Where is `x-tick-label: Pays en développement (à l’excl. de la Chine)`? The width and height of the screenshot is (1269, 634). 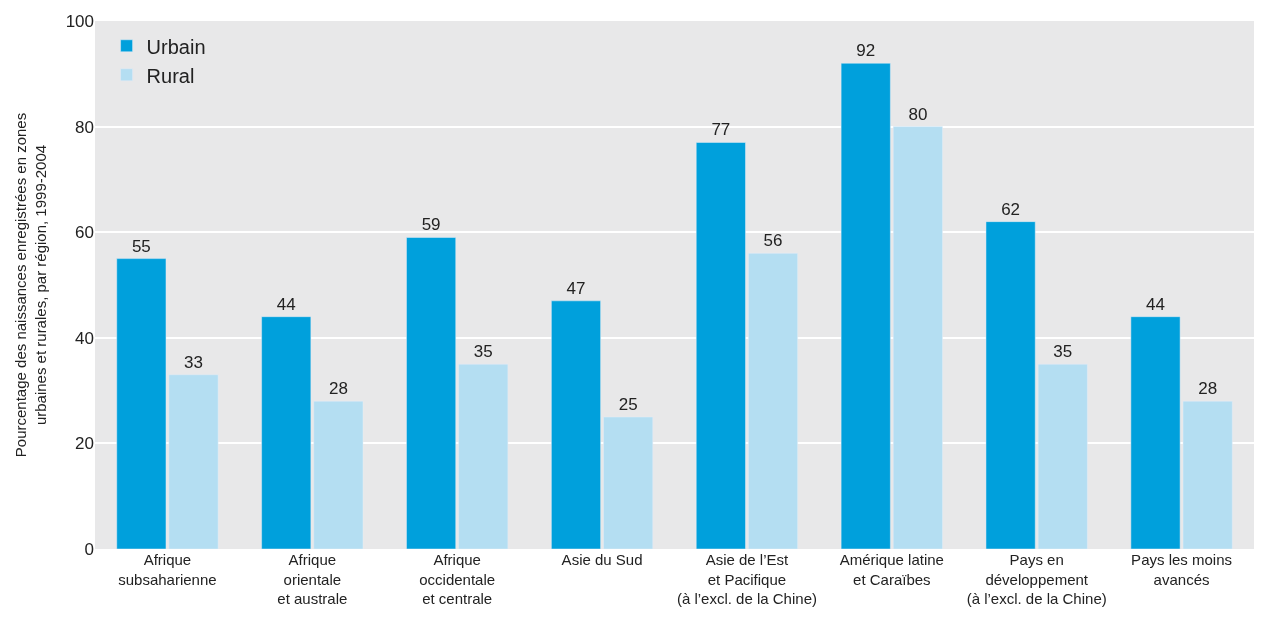
x-tick-label: Pays en développement (à l’excl. de la Chine) is located at coordinates (1036, 579).